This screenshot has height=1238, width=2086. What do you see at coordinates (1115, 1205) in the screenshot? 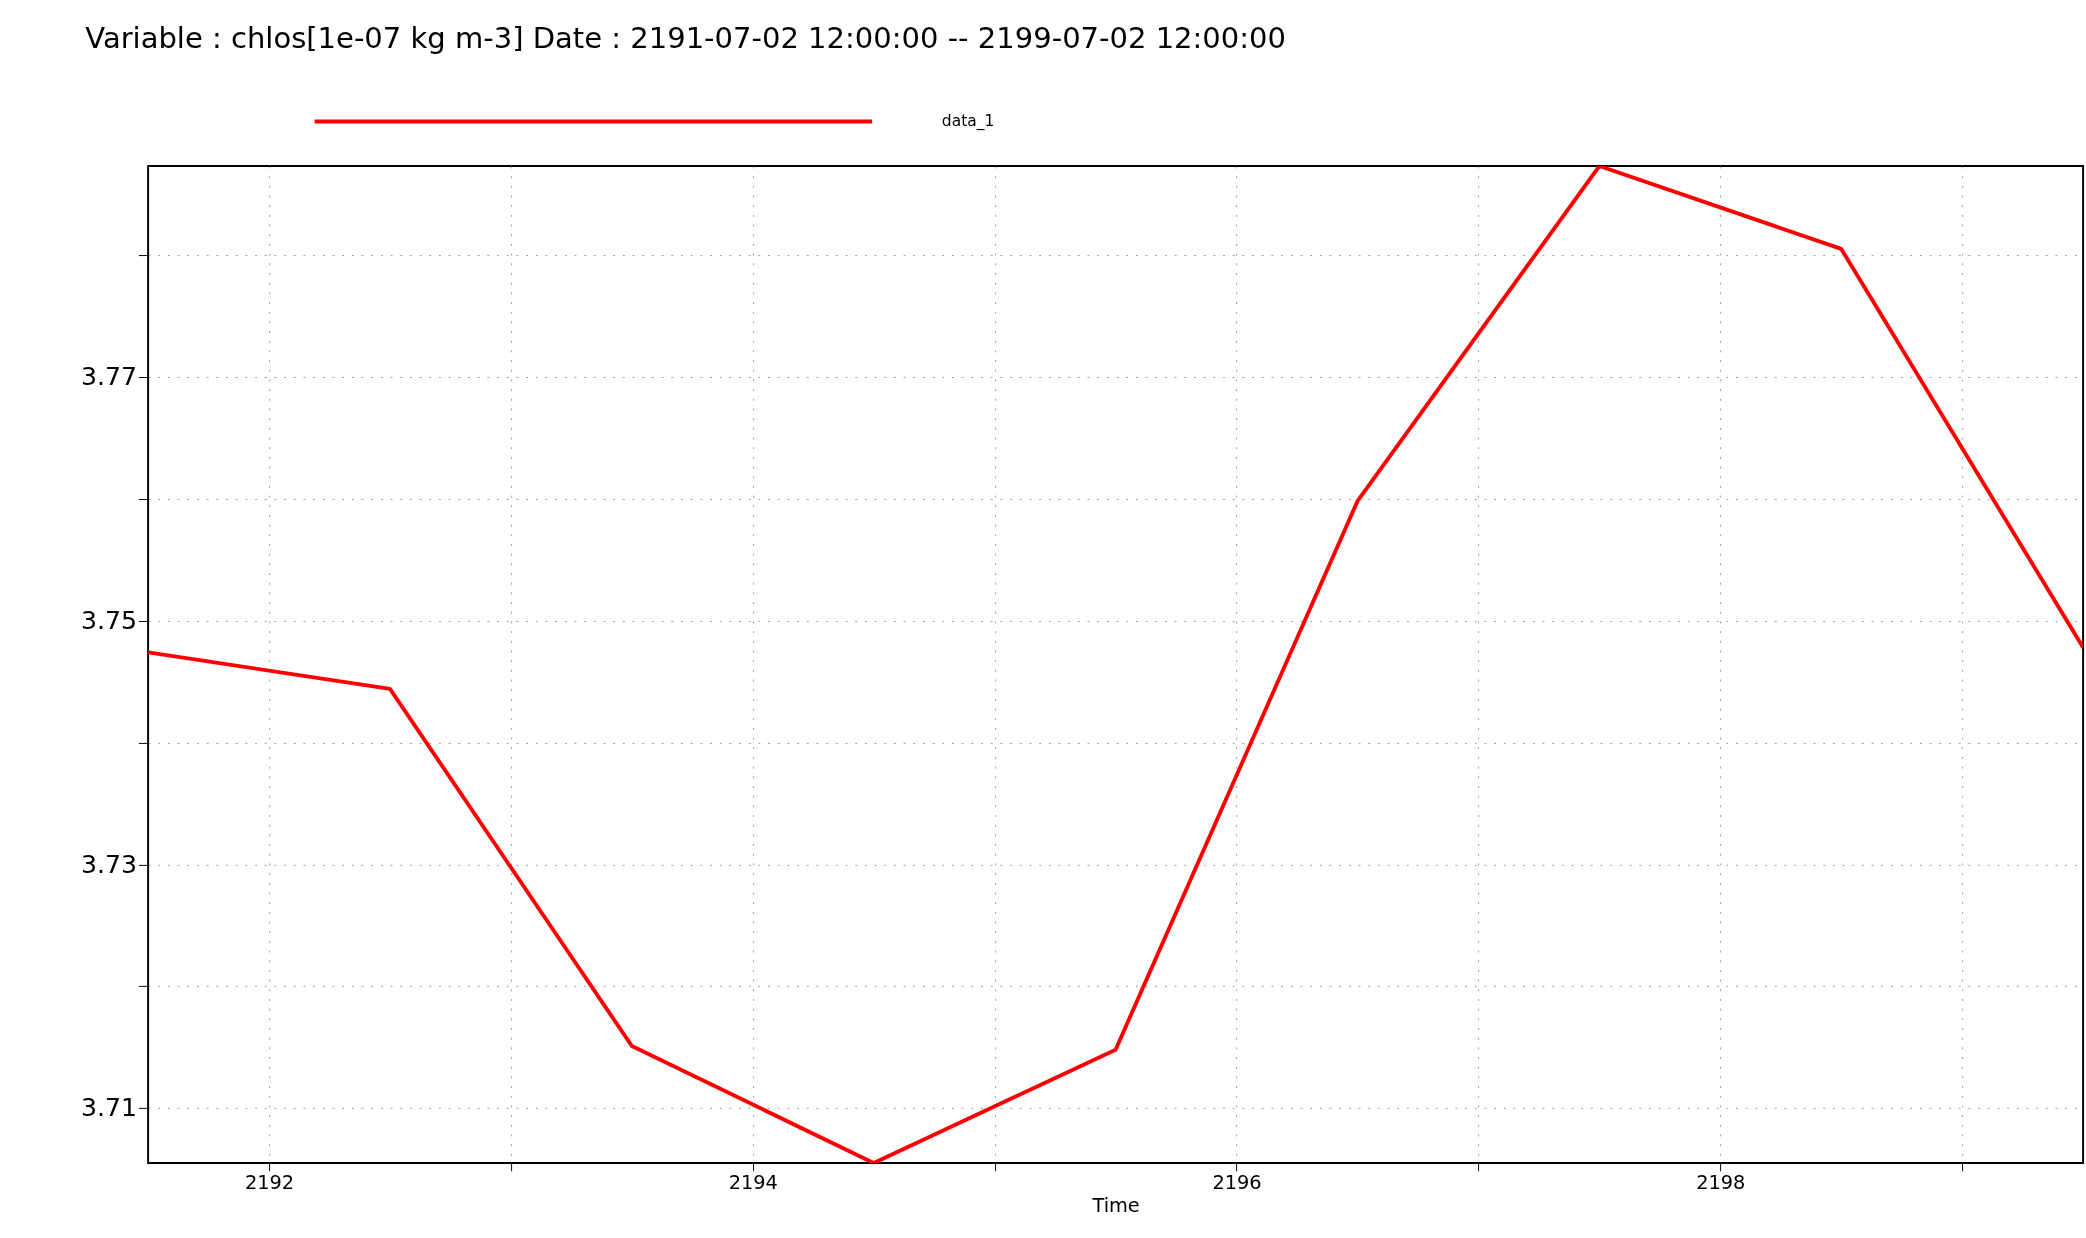
I see `x-axis-title: Time` at bounding box center [1115, 1205].